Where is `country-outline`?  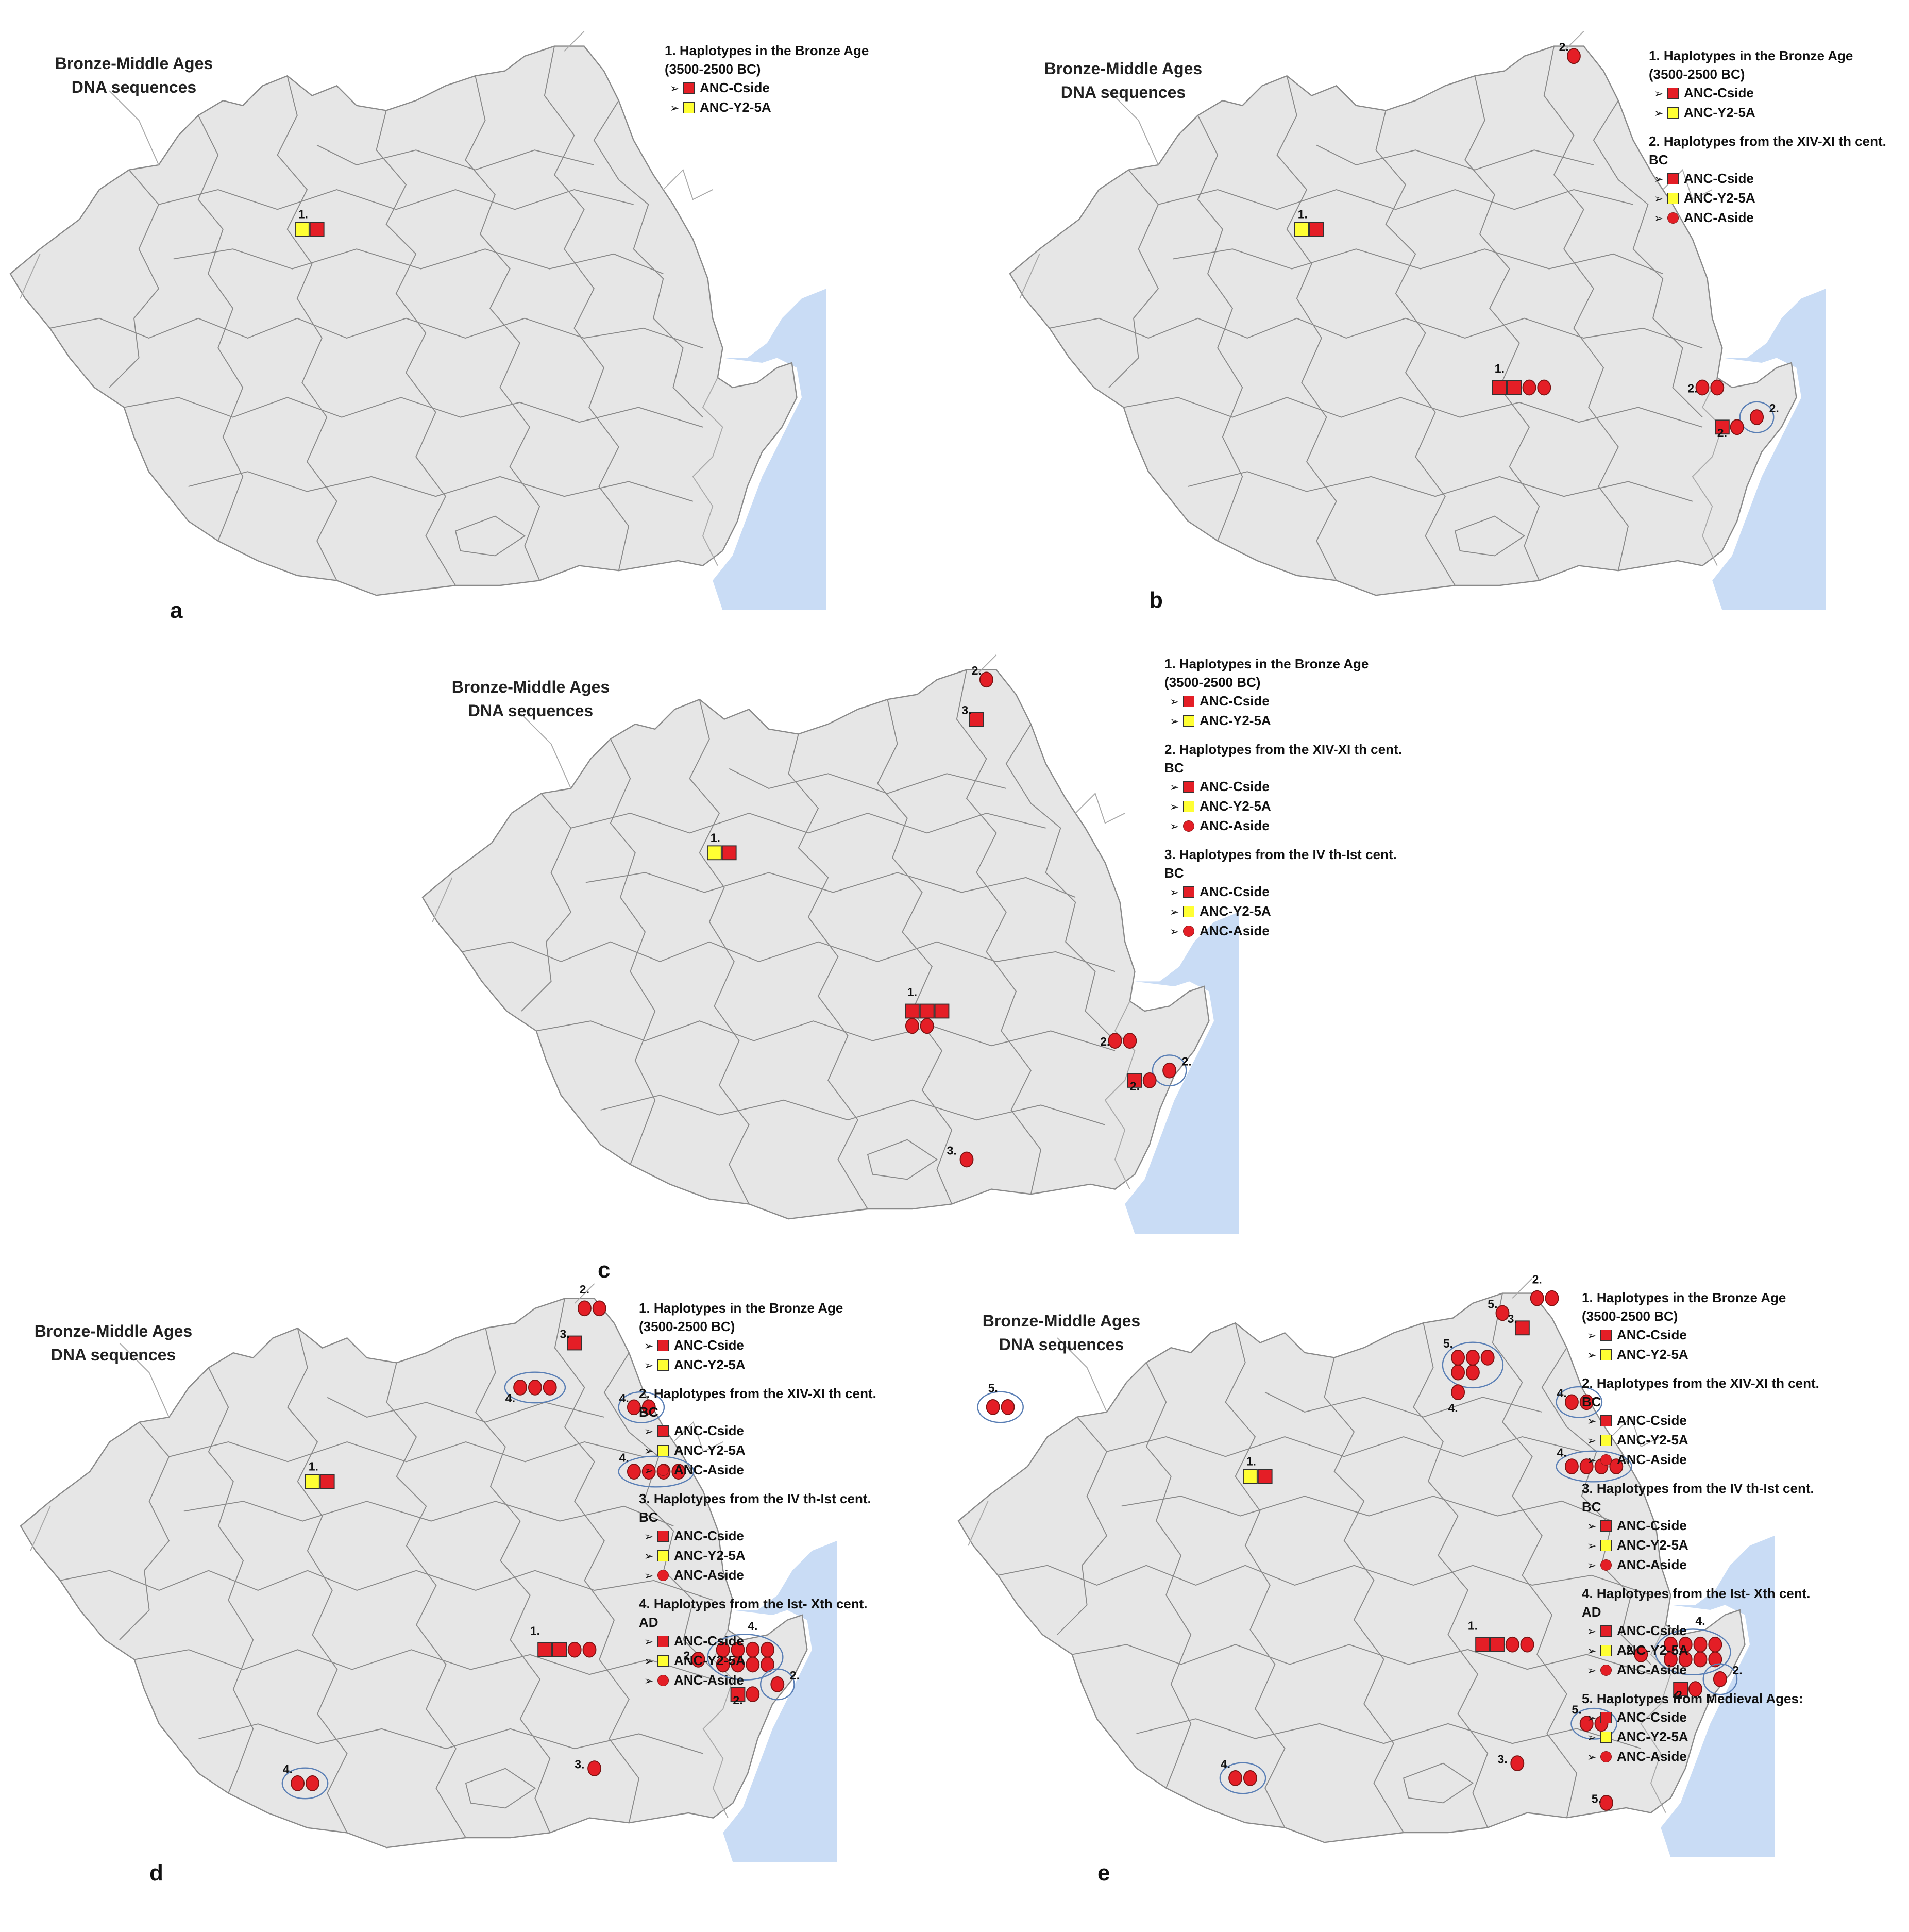
country-outline is located at coordinates (1351, 1567).